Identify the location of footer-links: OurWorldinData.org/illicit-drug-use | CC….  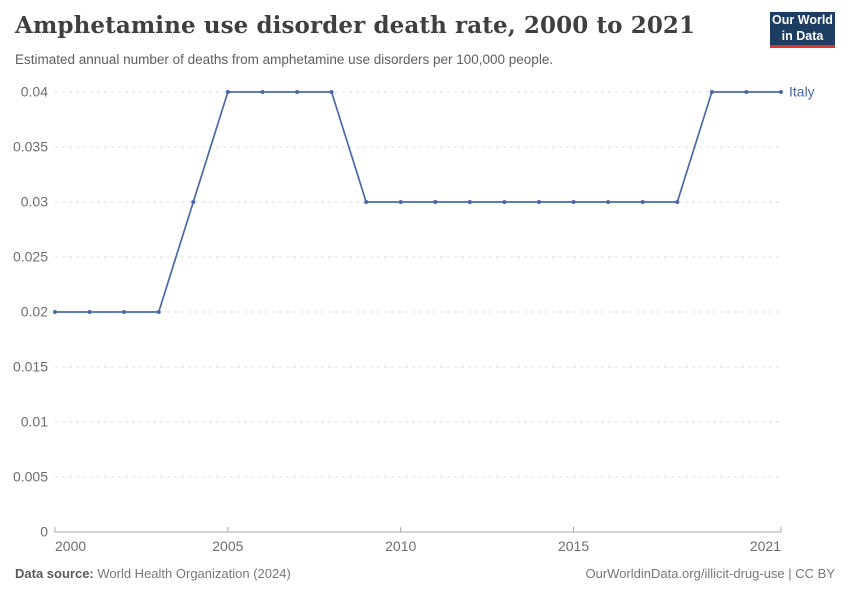
(710, 573).